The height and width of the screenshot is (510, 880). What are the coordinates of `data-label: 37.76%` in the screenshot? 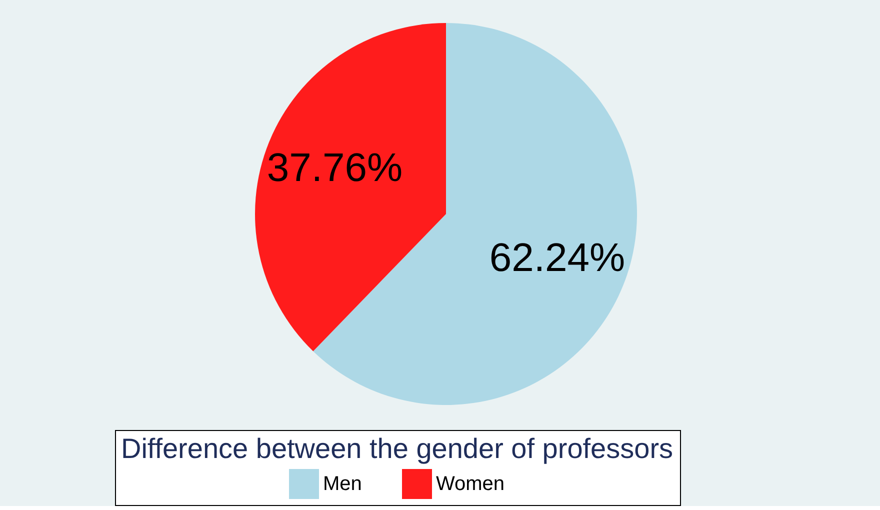 It's located at (334, 168).